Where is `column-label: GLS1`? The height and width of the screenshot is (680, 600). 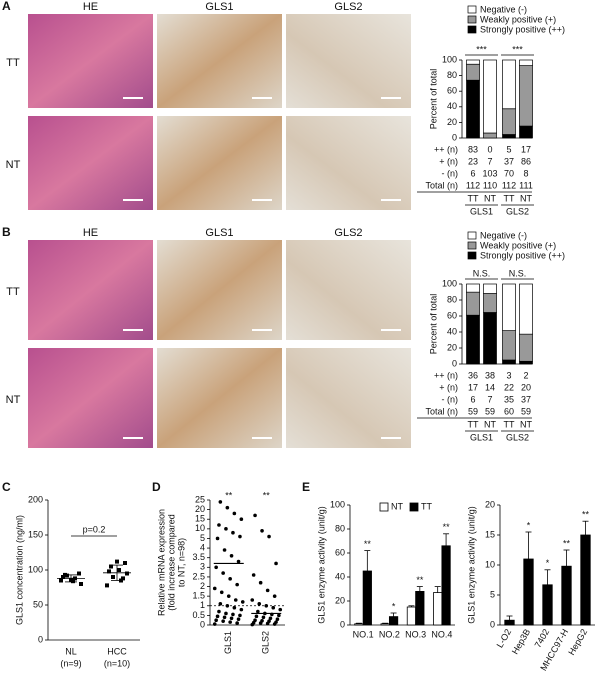 column-label: GLS1 is located at coordinates (219, 7).